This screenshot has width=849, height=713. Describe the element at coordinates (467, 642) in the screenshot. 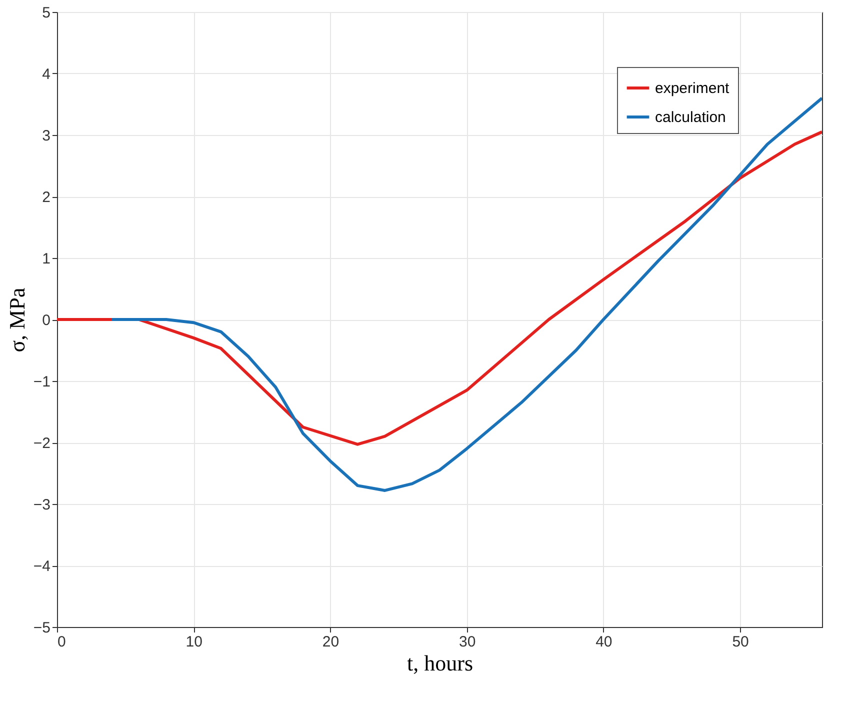

I see `x-tick-label: 30` at that location.